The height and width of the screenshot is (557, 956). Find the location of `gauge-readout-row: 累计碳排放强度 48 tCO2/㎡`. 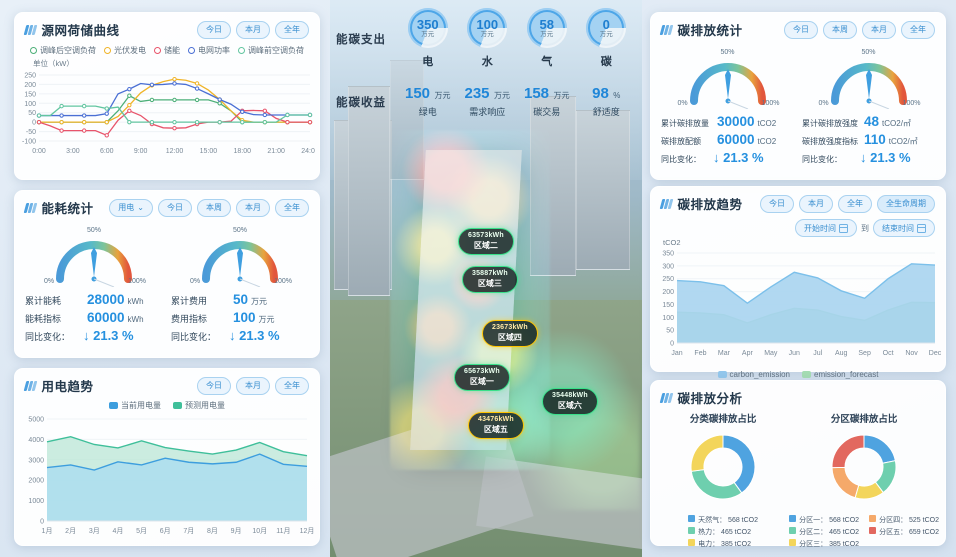

gauge-readout-row: 累计碳排放强度 48 tCO2/㎡ is located at coordinates (856, 121).